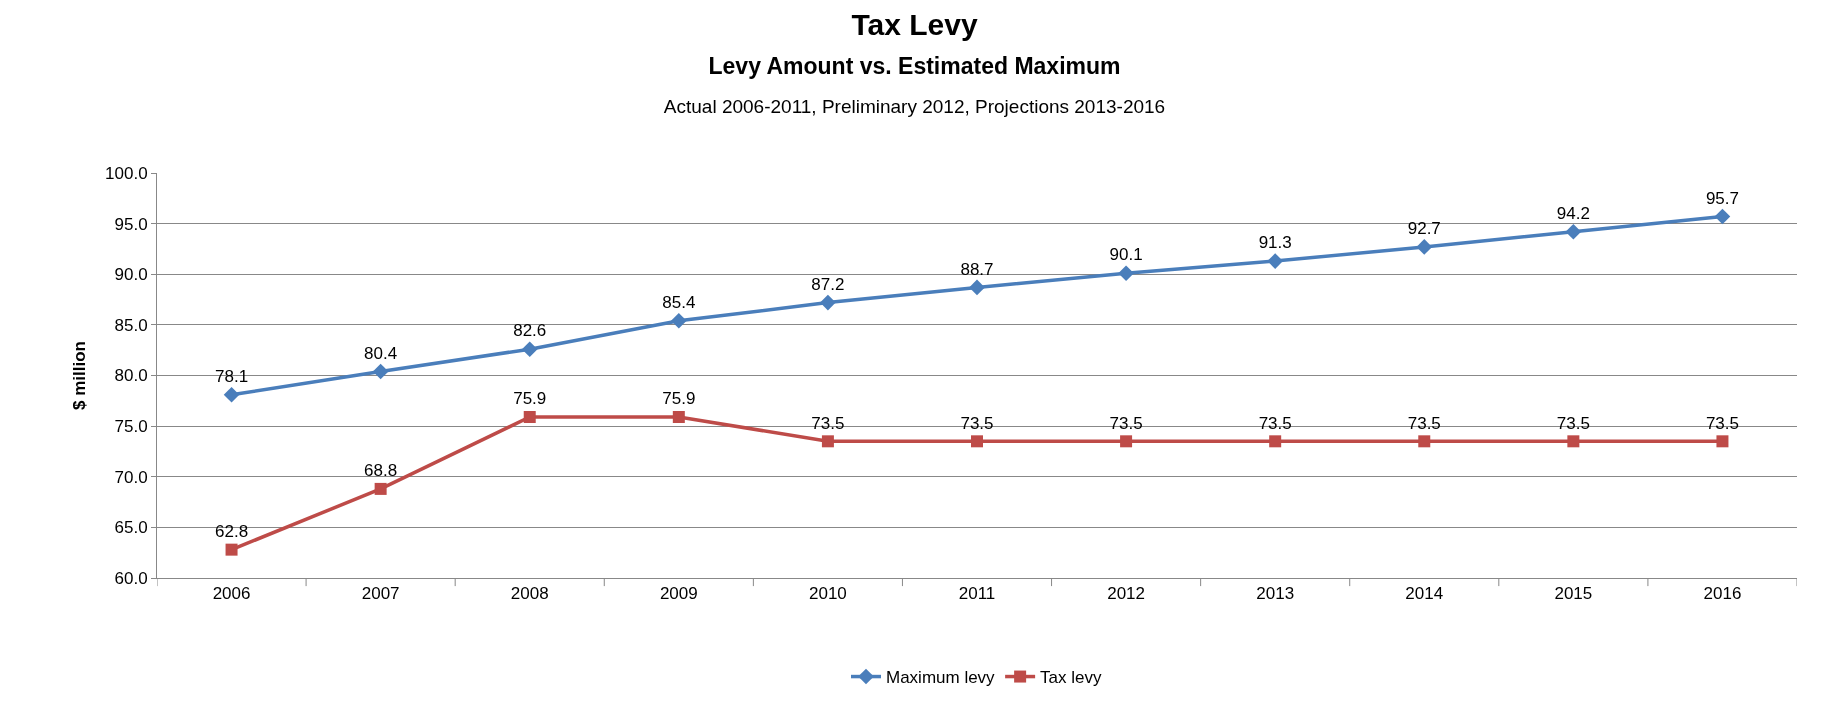  Describe the element at coordinates (1424, 594) in the screenshot. I see `x-tick-label: 2014` at that location.